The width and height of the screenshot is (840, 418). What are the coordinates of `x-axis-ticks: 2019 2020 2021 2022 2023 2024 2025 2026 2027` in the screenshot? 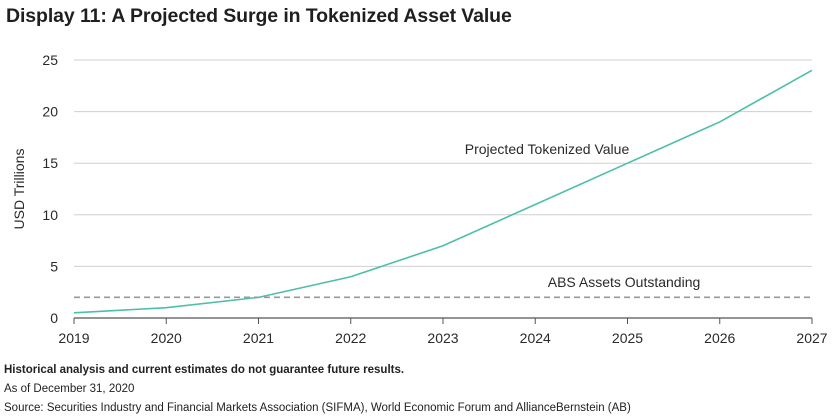 It's located at (443, 332).